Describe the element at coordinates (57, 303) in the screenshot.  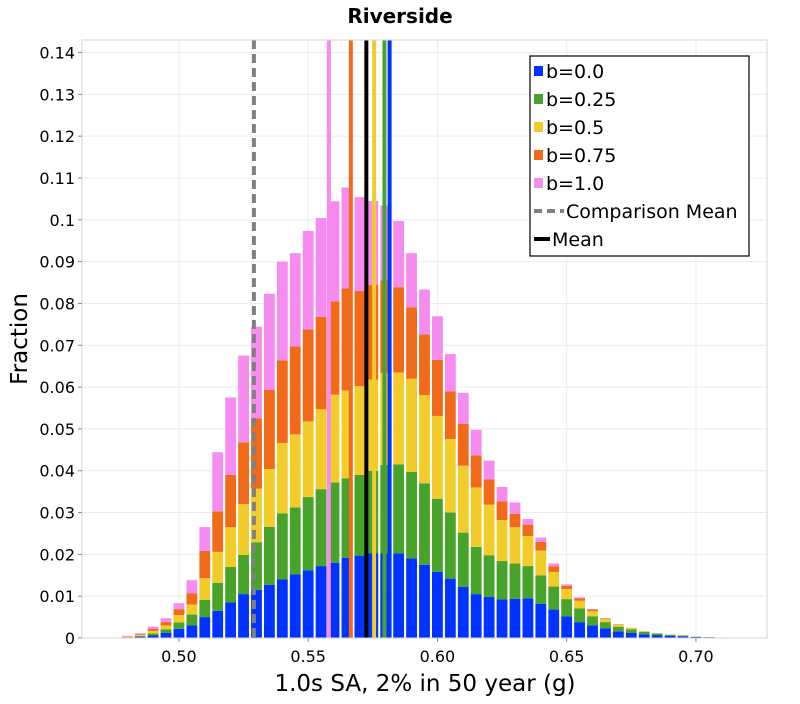
I see `y-tick-label: 0.08` at that location.